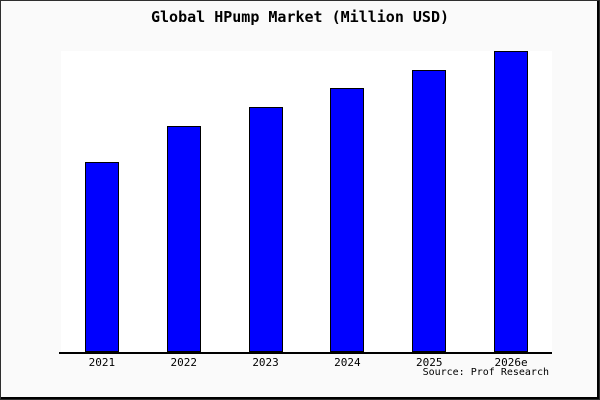 The height and width of the screenshot is (400, 600). I want to click on bar-2023, so click(265, 229).